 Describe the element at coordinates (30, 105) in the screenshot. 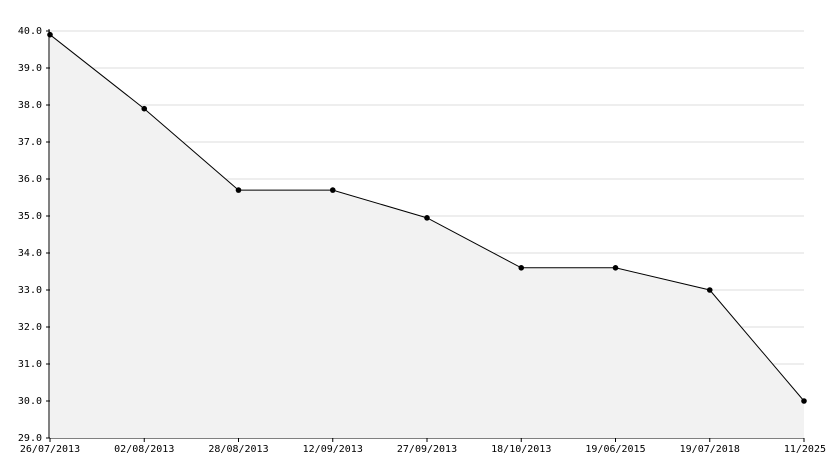

I see `y-tick-label: 38.0` at that location.